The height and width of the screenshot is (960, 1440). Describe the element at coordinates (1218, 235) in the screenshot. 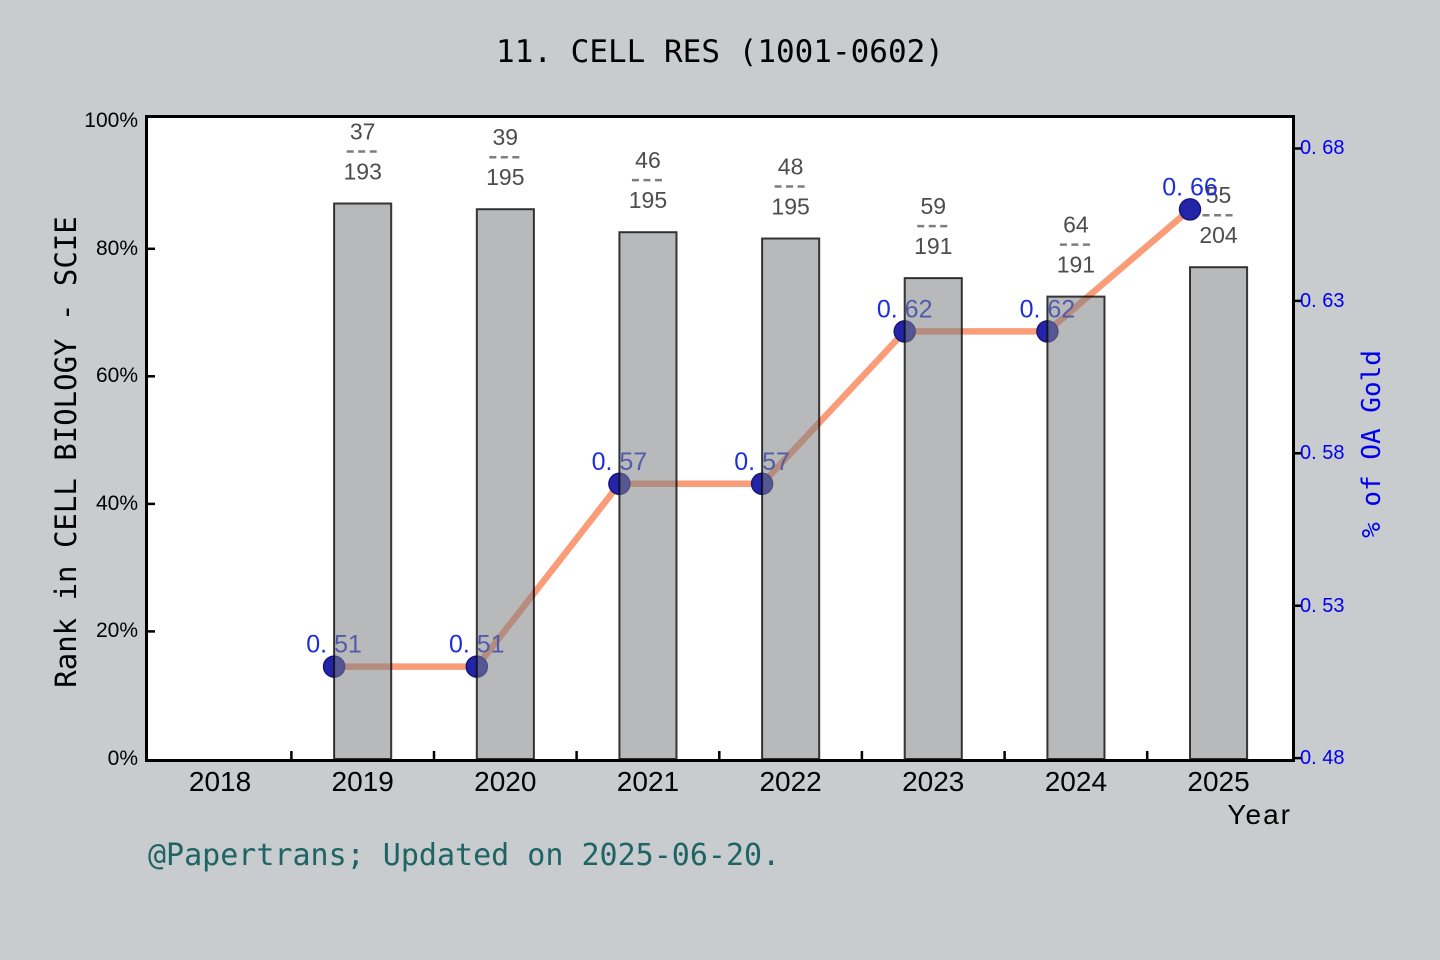

I see `bar-fraction-denominator: 204` at that location.